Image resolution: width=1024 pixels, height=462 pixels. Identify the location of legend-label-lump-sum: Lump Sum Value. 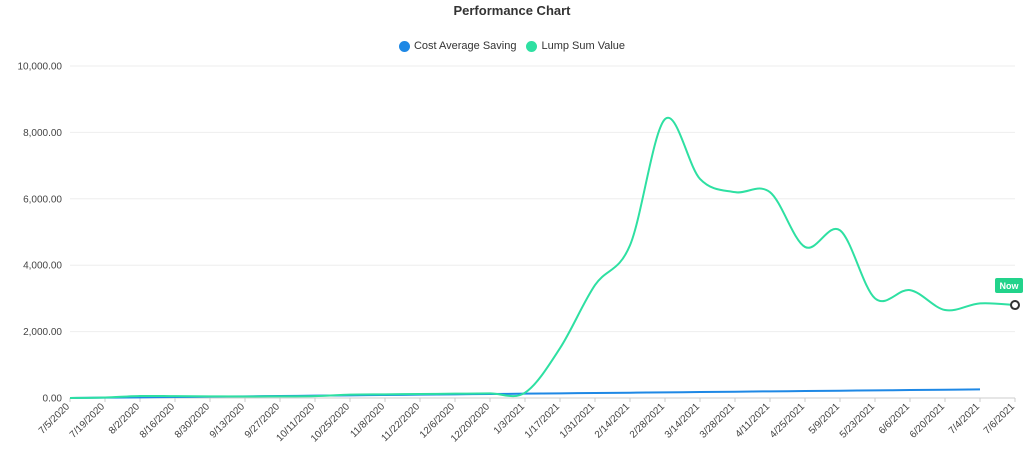
(583, 46).